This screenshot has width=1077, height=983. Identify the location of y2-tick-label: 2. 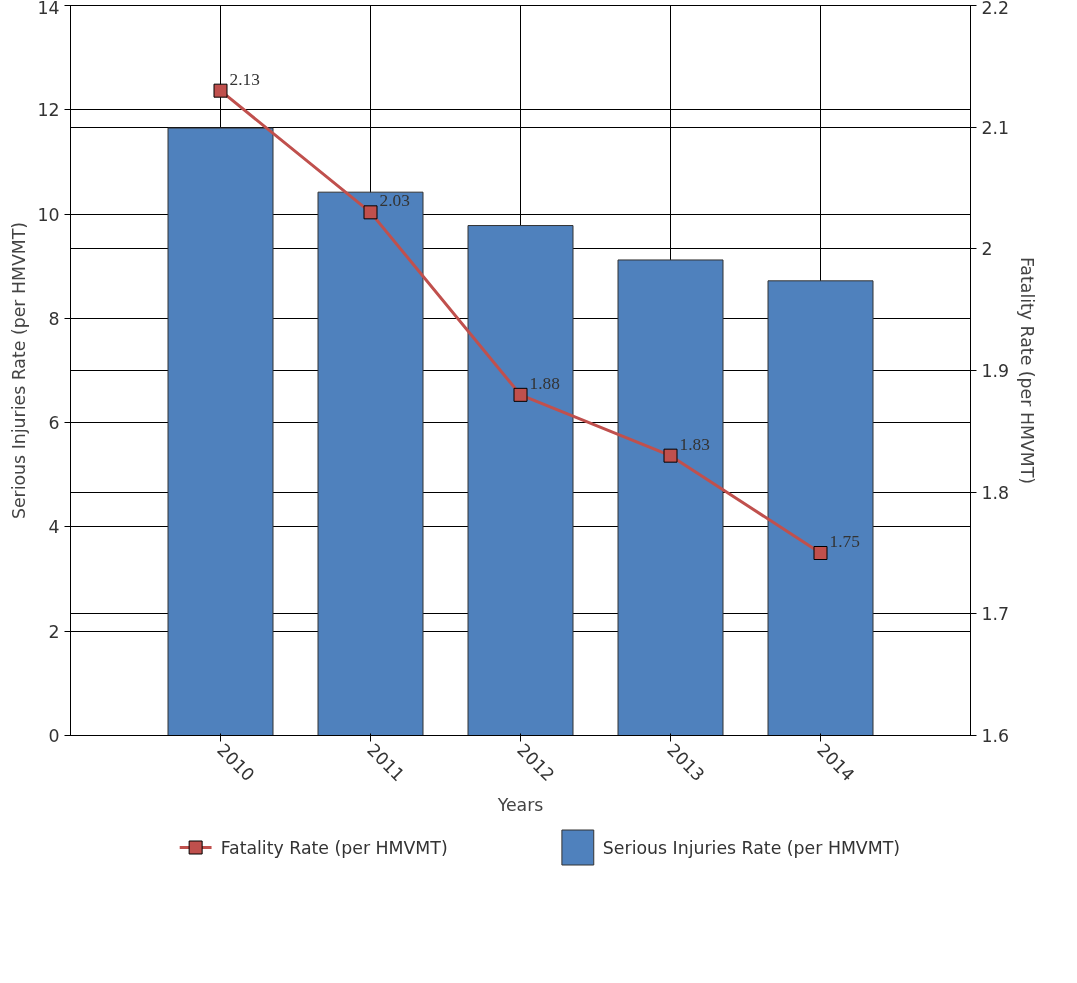
(987, 249).